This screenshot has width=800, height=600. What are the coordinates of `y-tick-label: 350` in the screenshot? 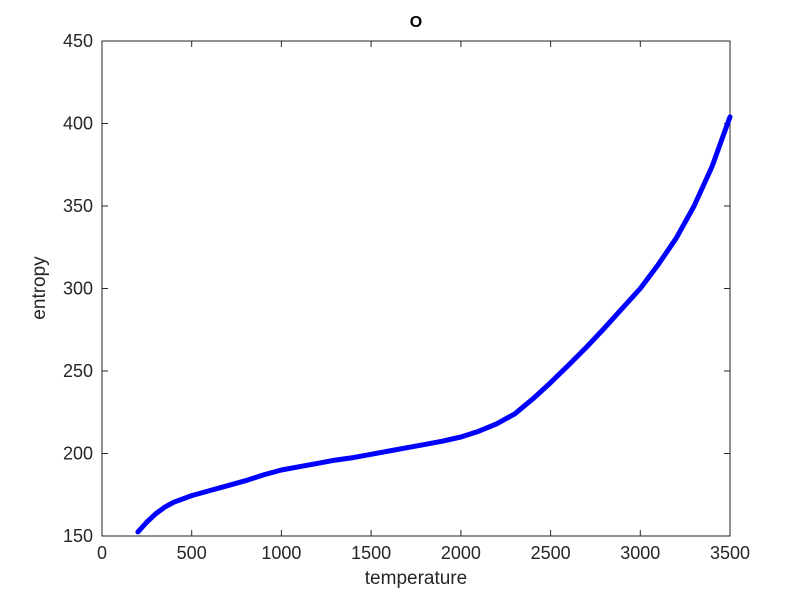 It's located at (78, 206).